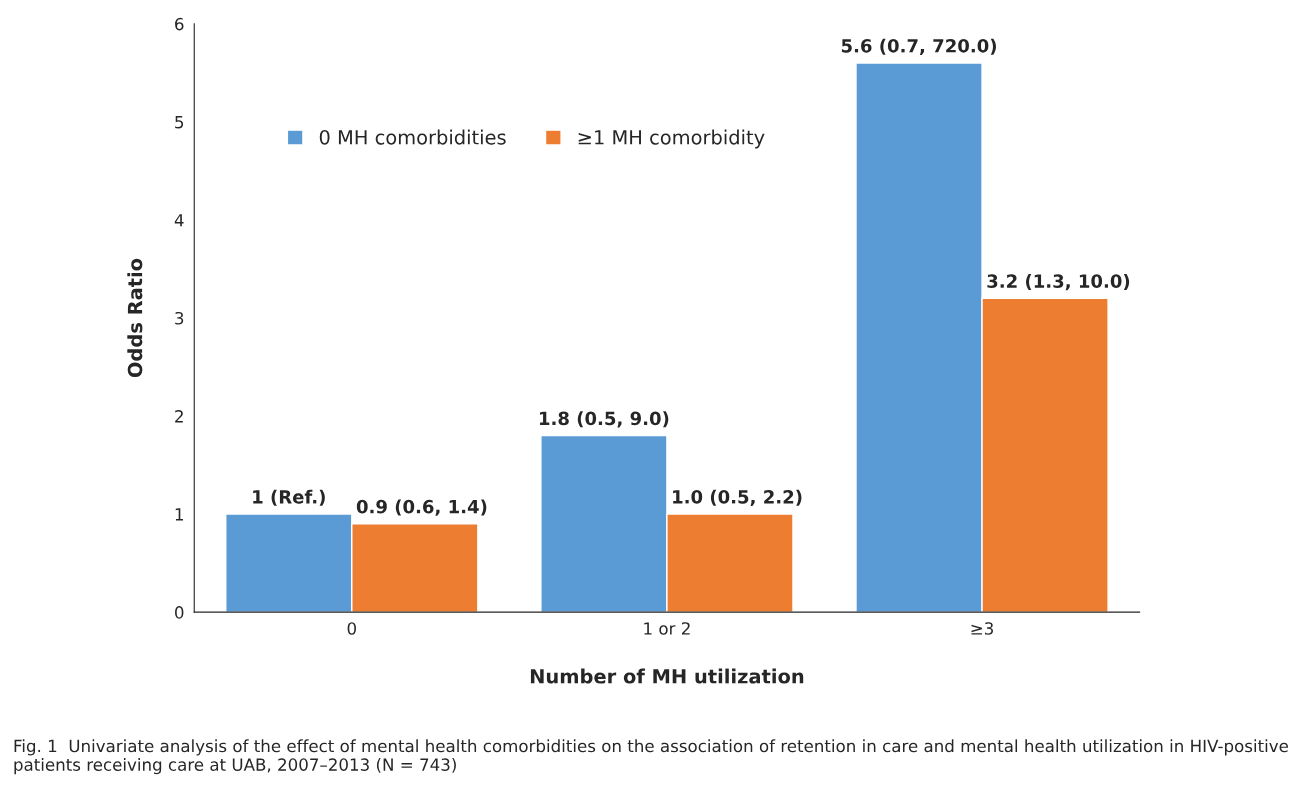 This screenshot has width=1295, height=795. I want to click on y-tick-label: 6, so click(179, 24).